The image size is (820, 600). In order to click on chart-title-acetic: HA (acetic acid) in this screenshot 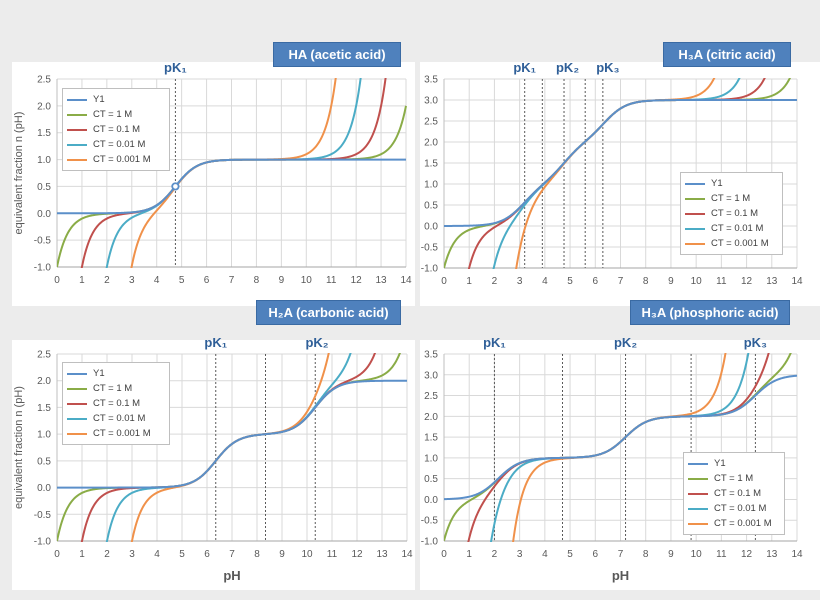, I will do `click(337, 54)`.